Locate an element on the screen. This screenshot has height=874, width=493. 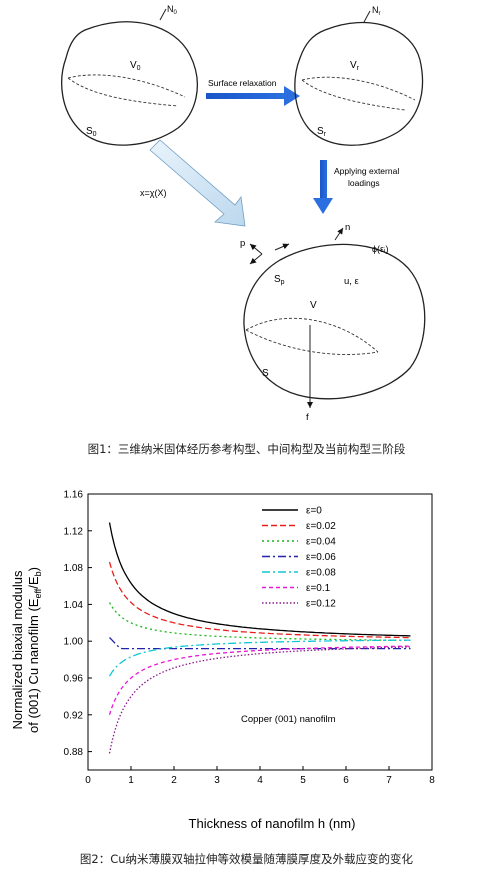
y-tick-label: 1.16 is located at coordinates (74, 495).